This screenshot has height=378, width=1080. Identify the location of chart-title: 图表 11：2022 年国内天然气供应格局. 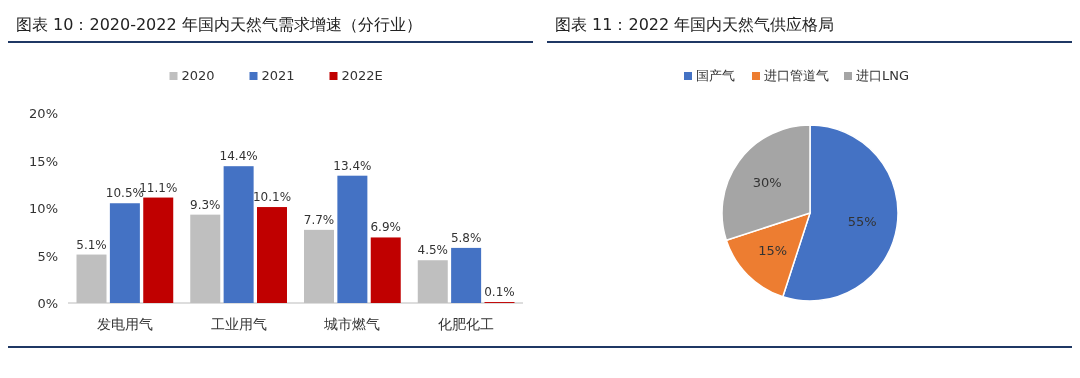
(695, 24).